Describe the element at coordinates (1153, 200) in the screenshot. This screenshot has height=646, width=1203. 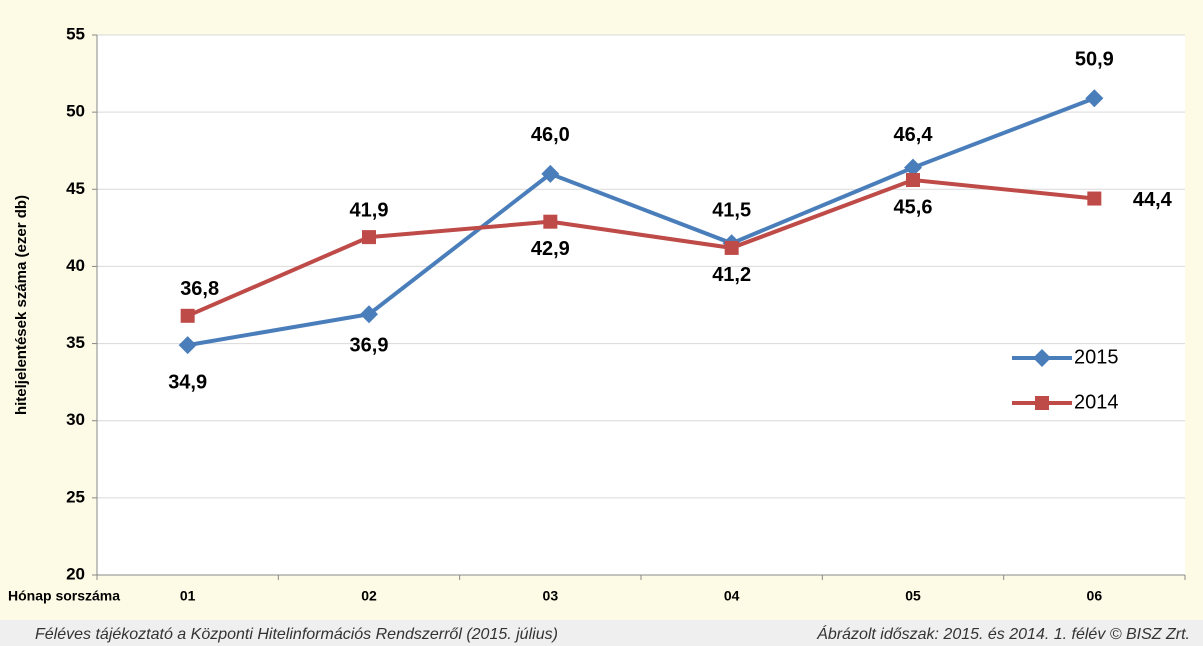
I see `data-label: 44,4` at that location.